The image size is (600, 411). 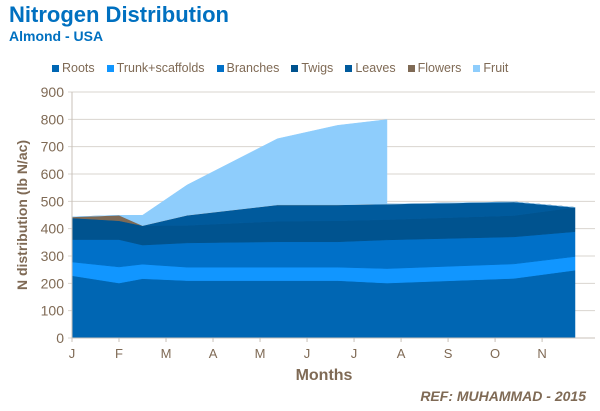 What do you see at coordinates (317, 68) in the screenshot?
I see `legend-label: Twigs` at bounding box center [317, 68].